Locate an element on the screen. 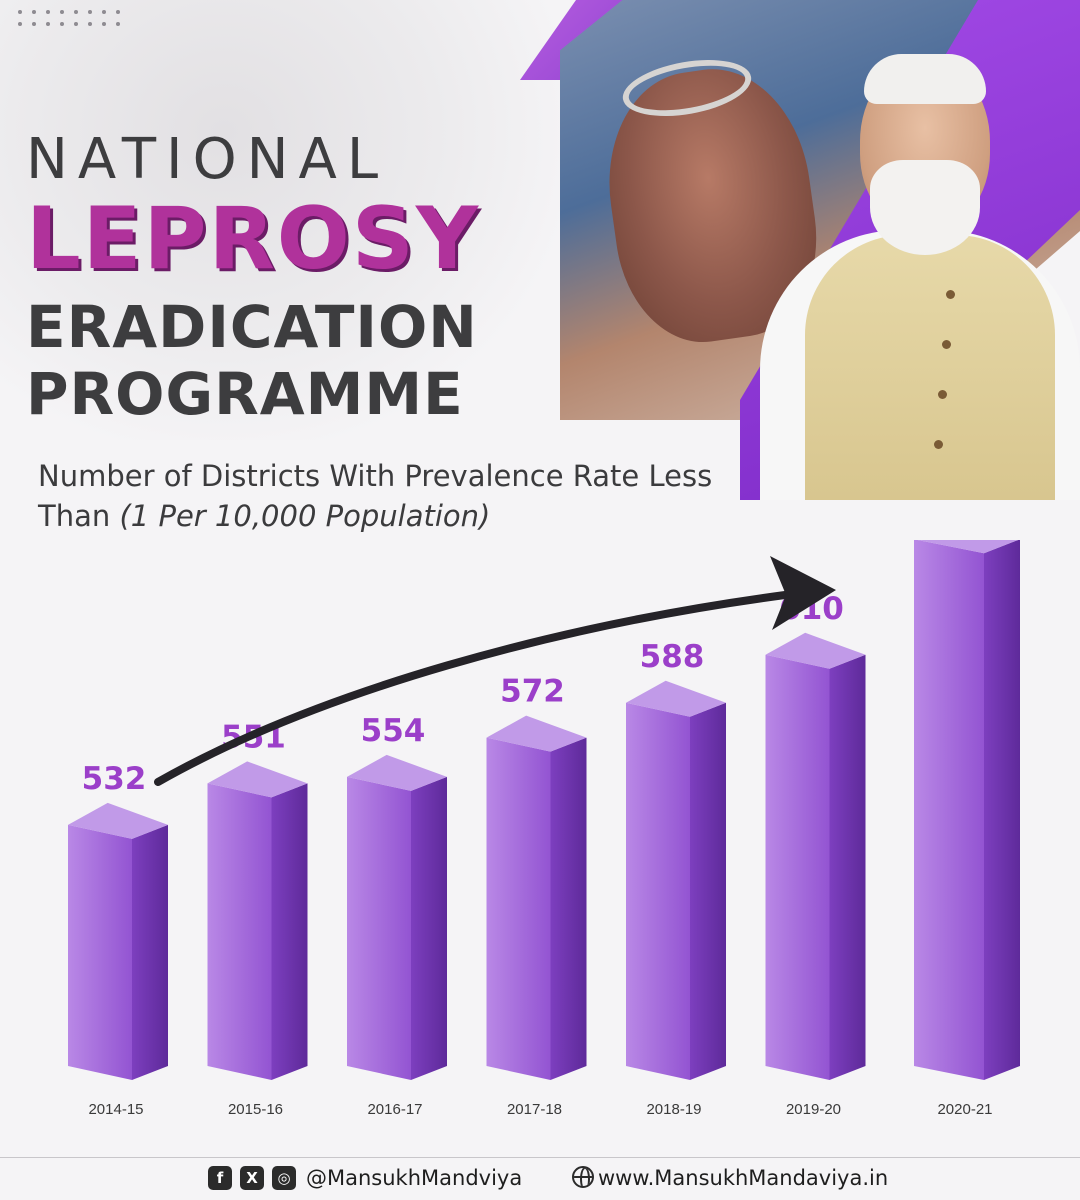 Image resolution: width=1080 pixels, height=1200 pixels. social-handle: @MansukhMandviya is located at coordinates (414, 1178).